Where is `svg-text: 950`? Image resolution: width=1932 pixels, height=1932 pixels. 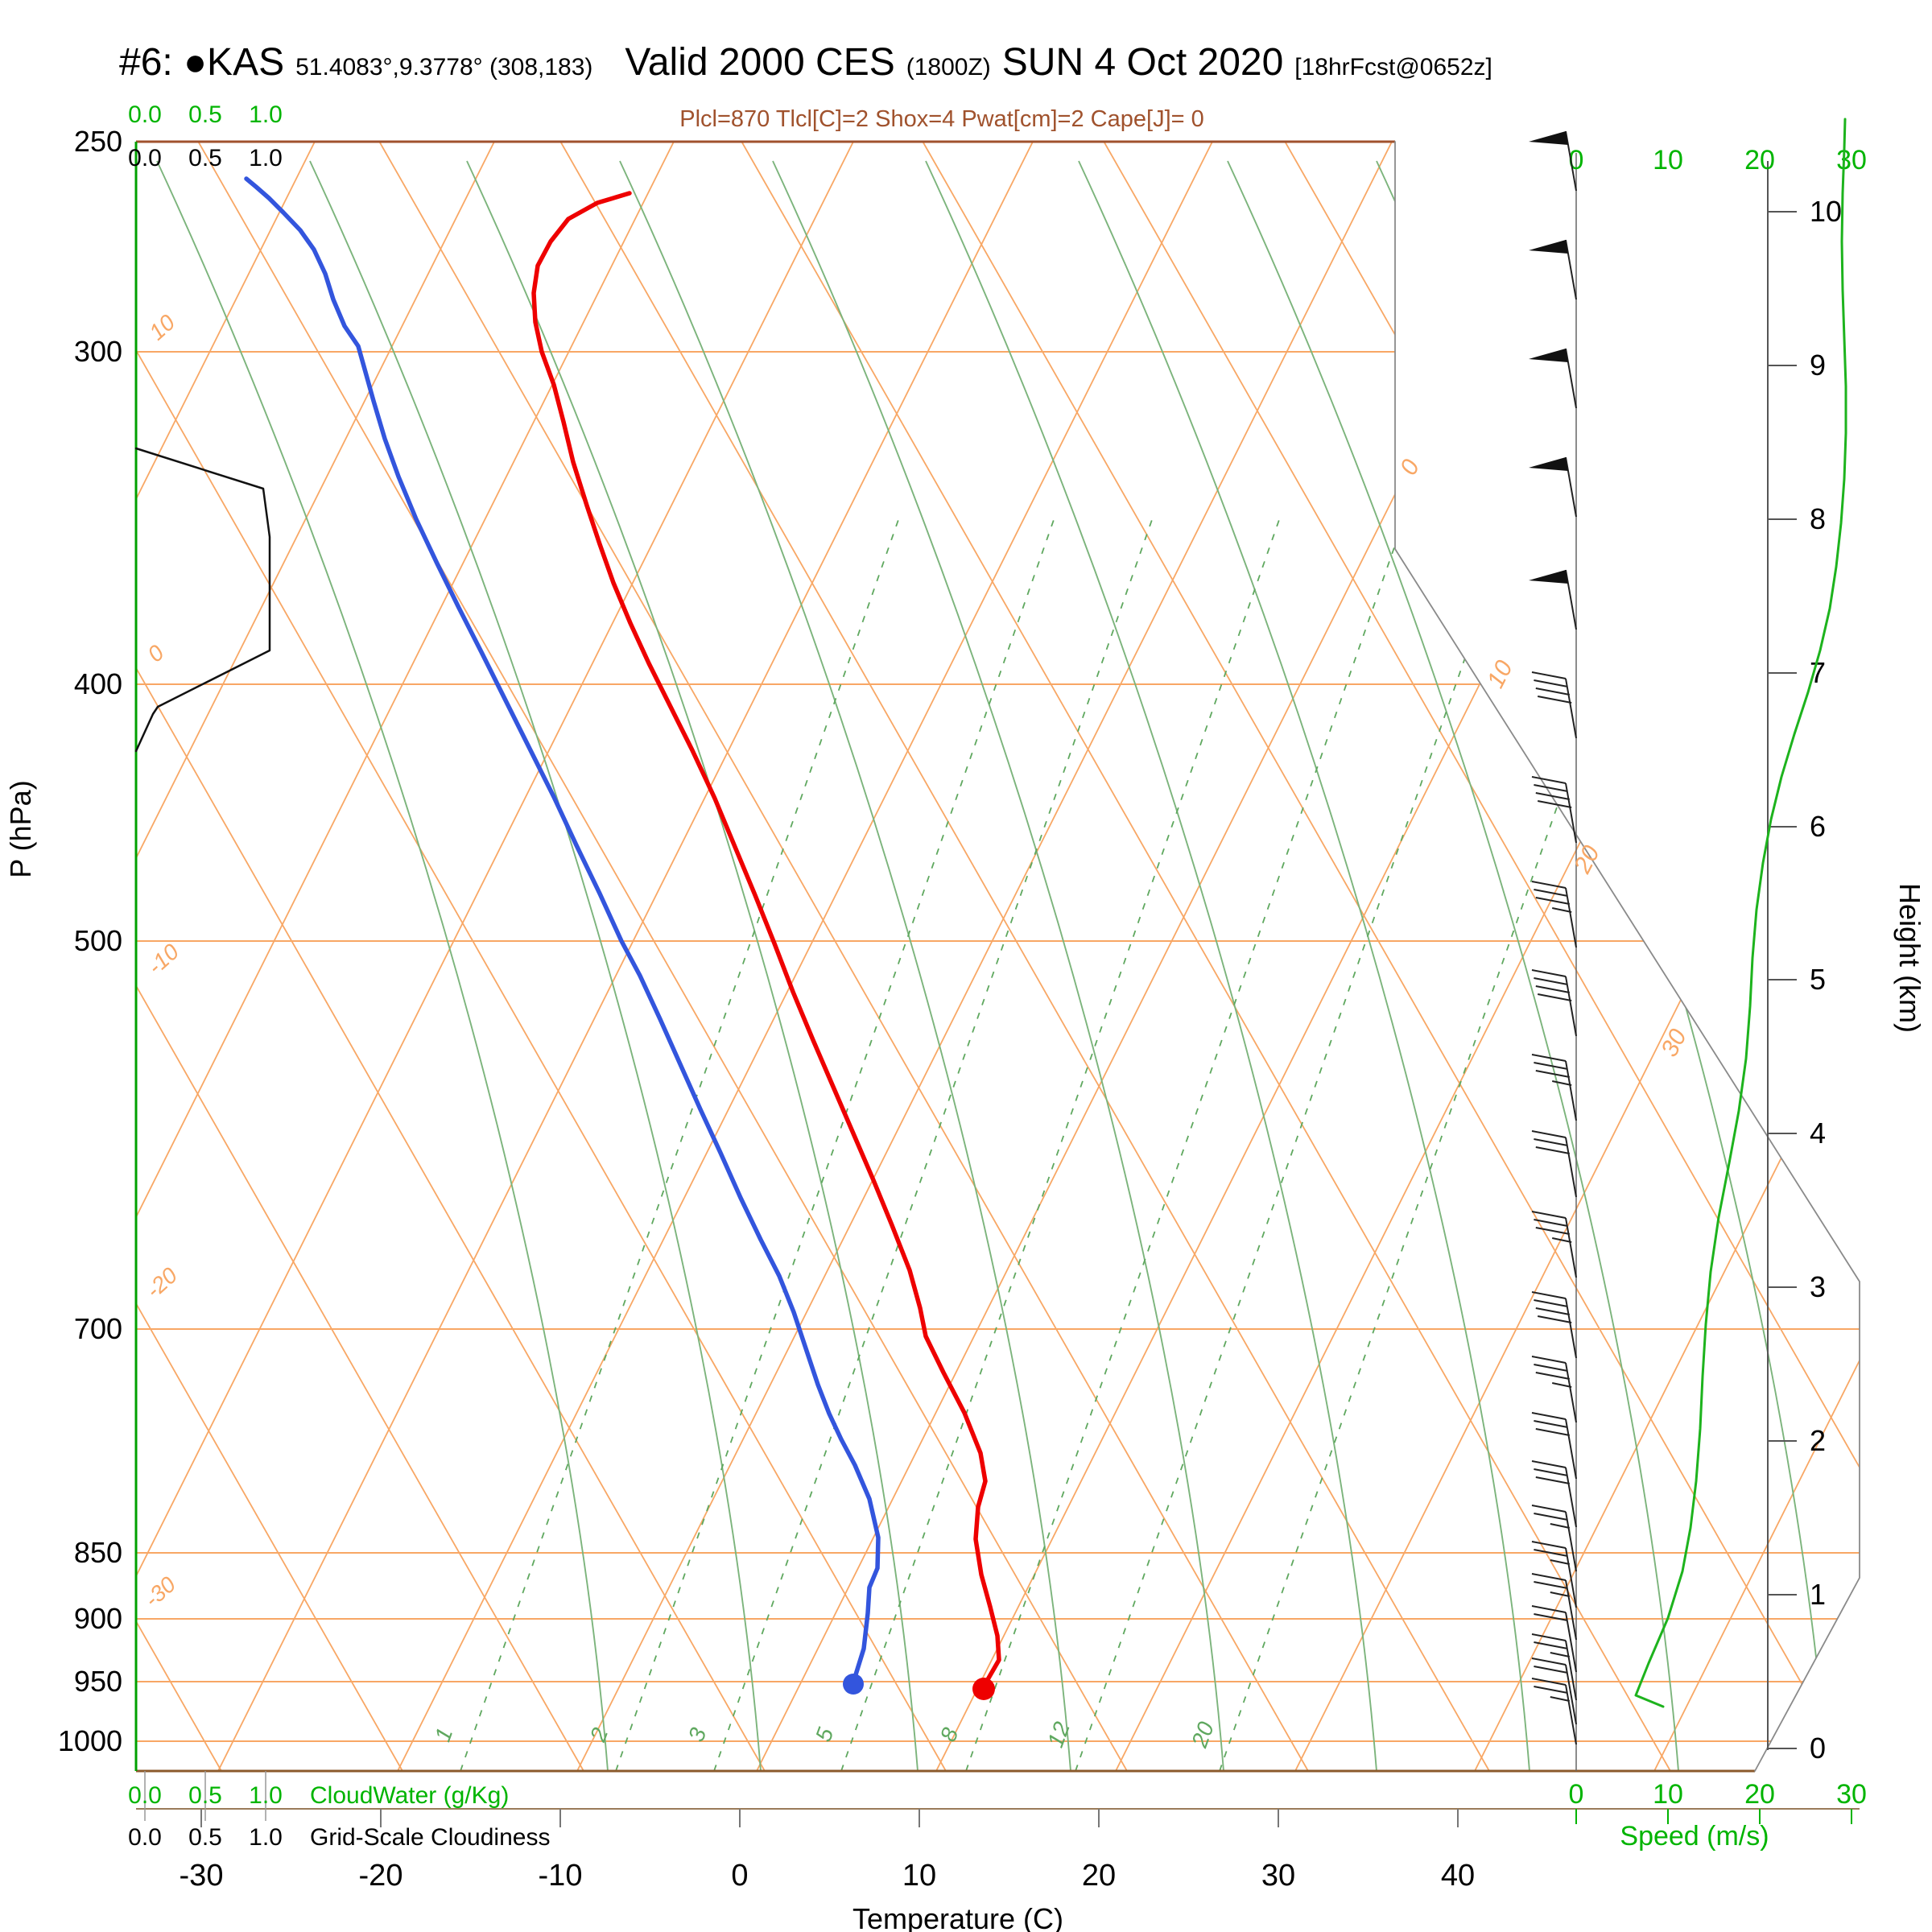 svg-text: 950 is located at coordinates (98, 1682).